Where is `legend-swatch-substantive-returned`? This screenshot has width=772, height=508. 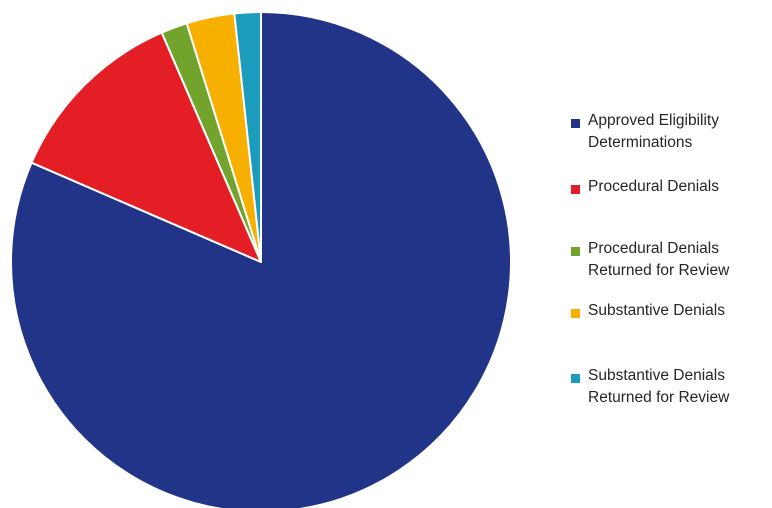
legend-swatch-substantive-returned is located at coordinates (575, 378).